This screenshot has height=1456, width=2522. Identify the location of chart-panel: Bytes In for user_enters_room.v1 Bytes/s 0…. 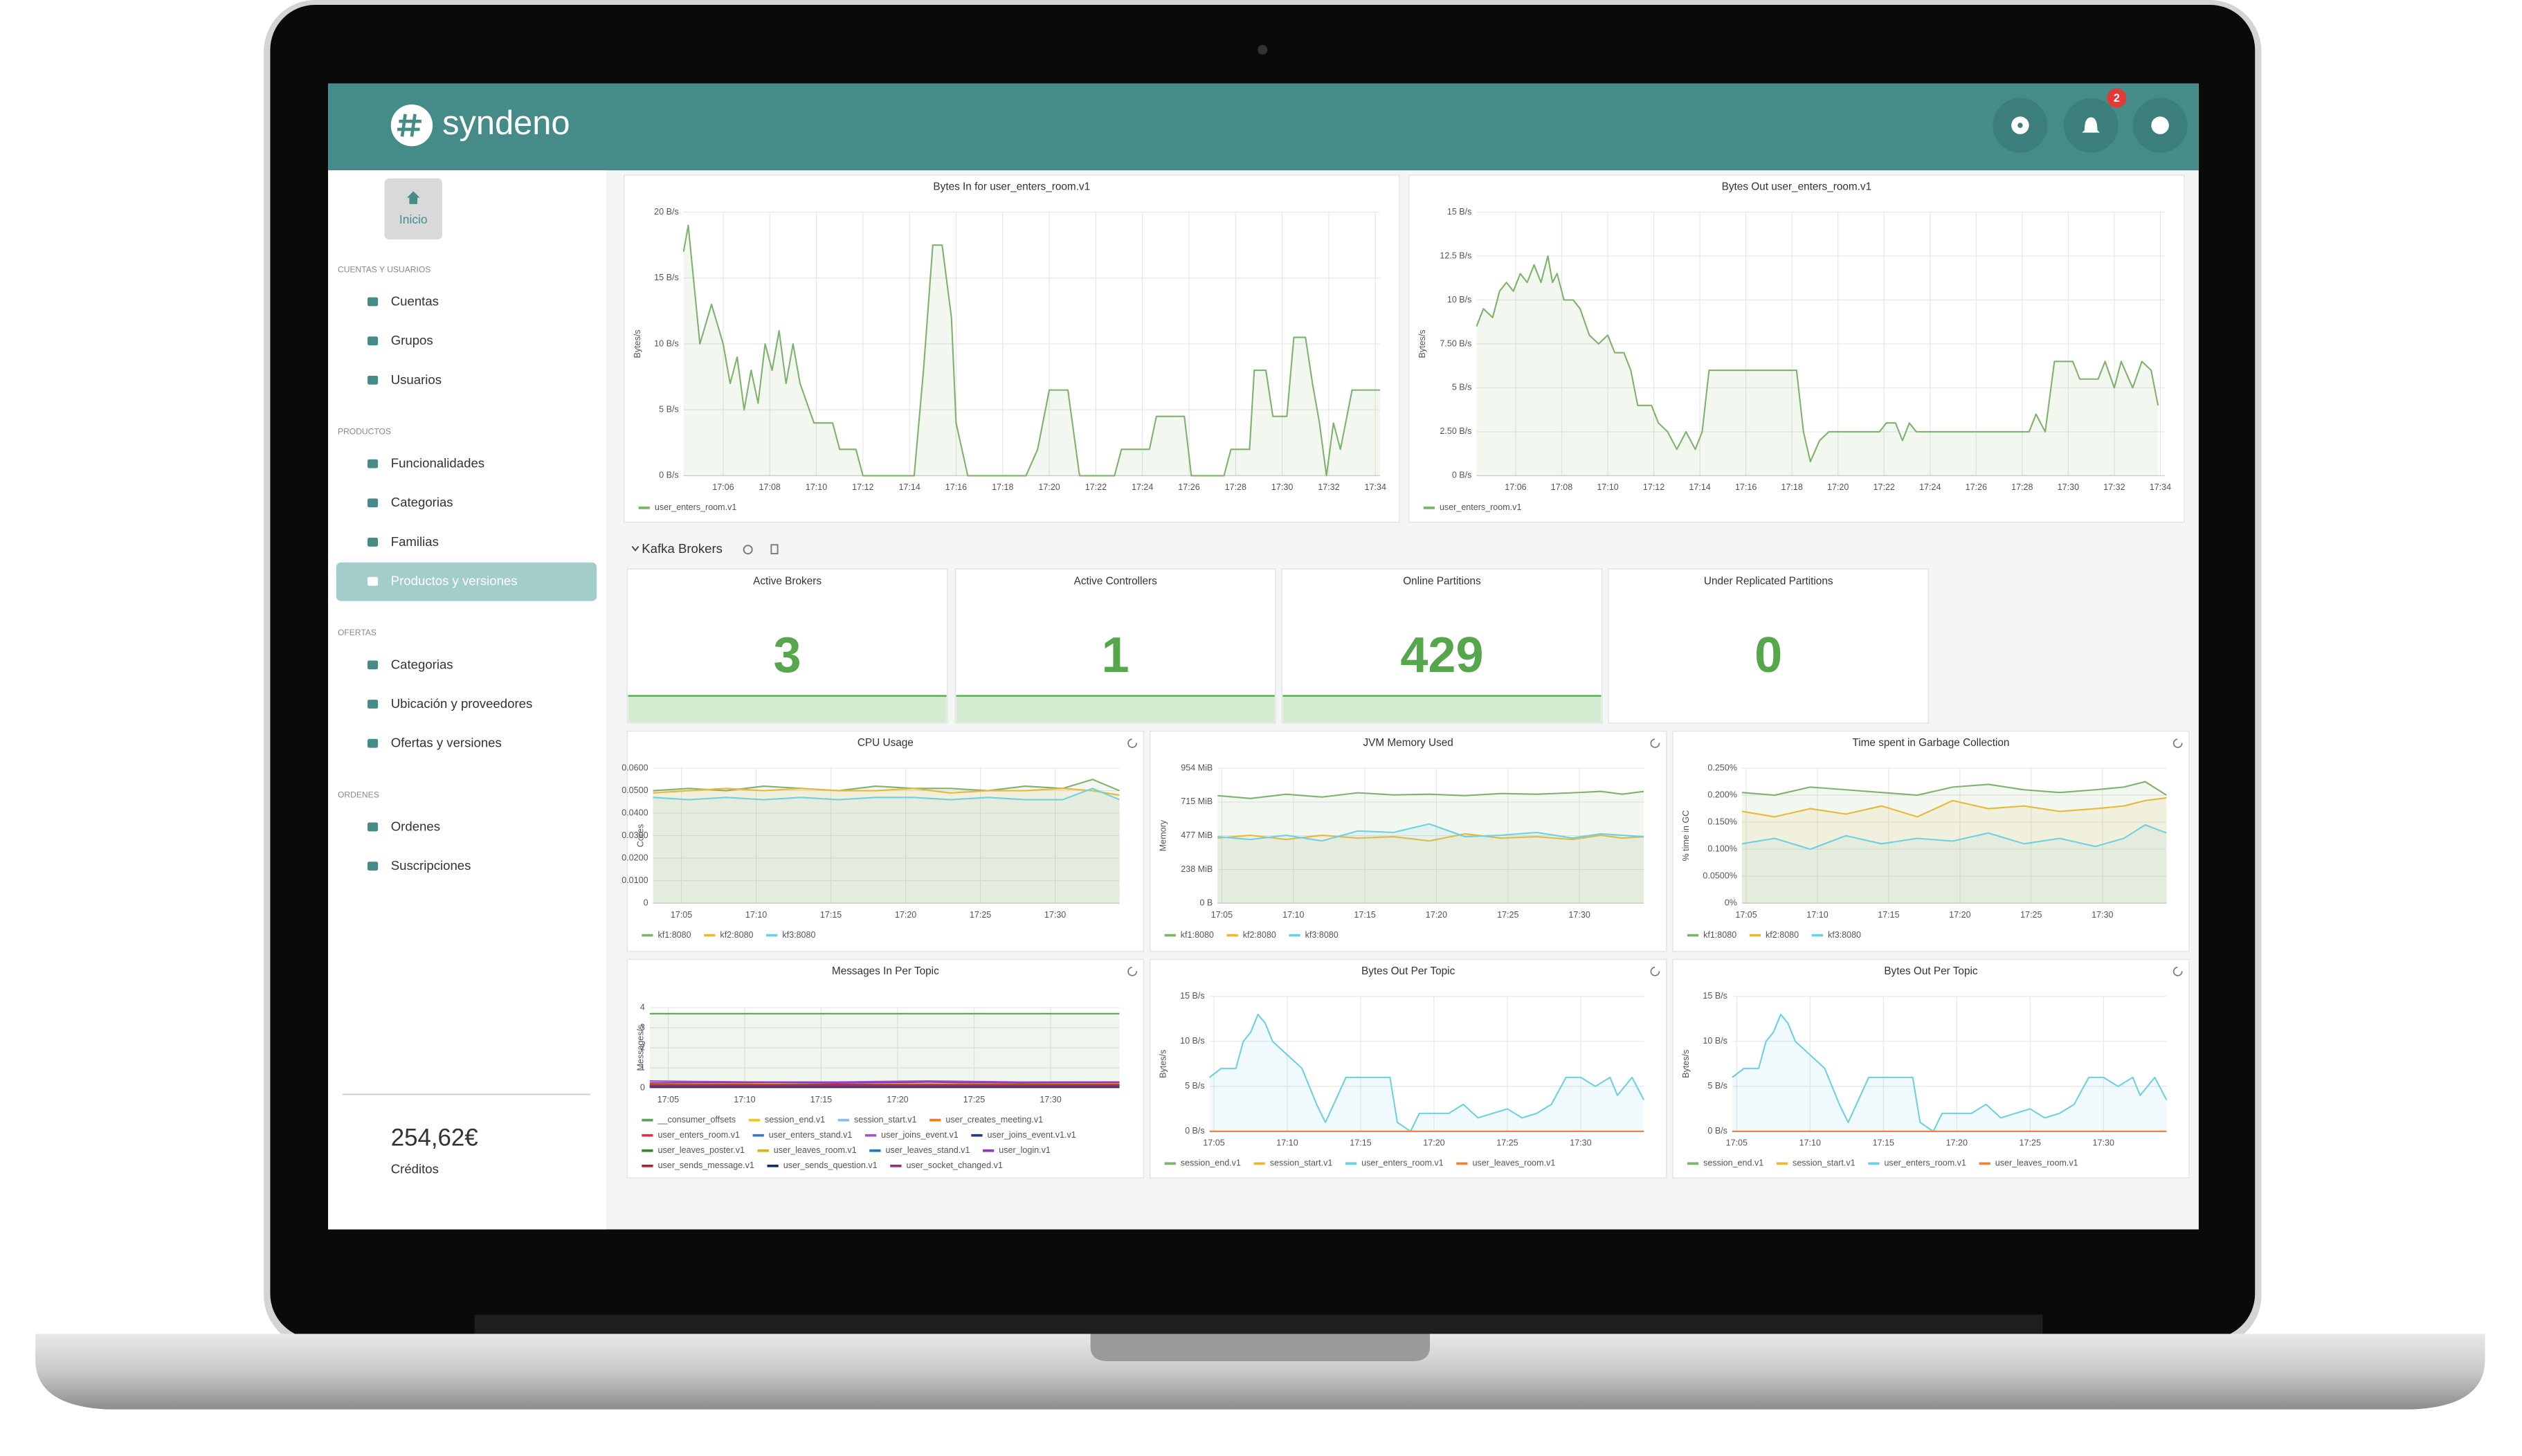
(1012, 348).